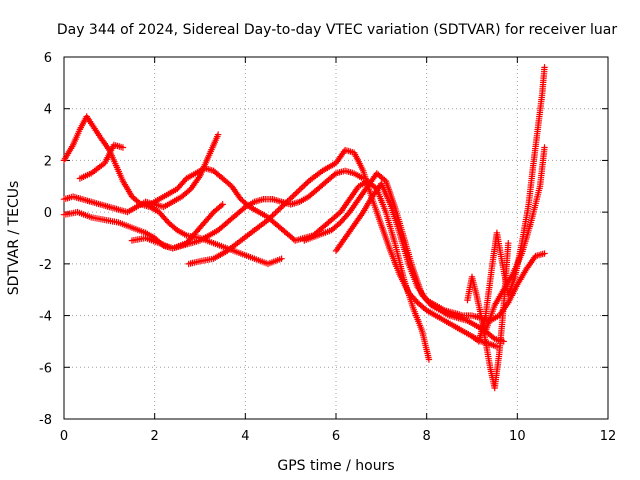  Describe the element at coordinates (48, 161) in the screenshot. I see `y-tick-label: 2` at that location.